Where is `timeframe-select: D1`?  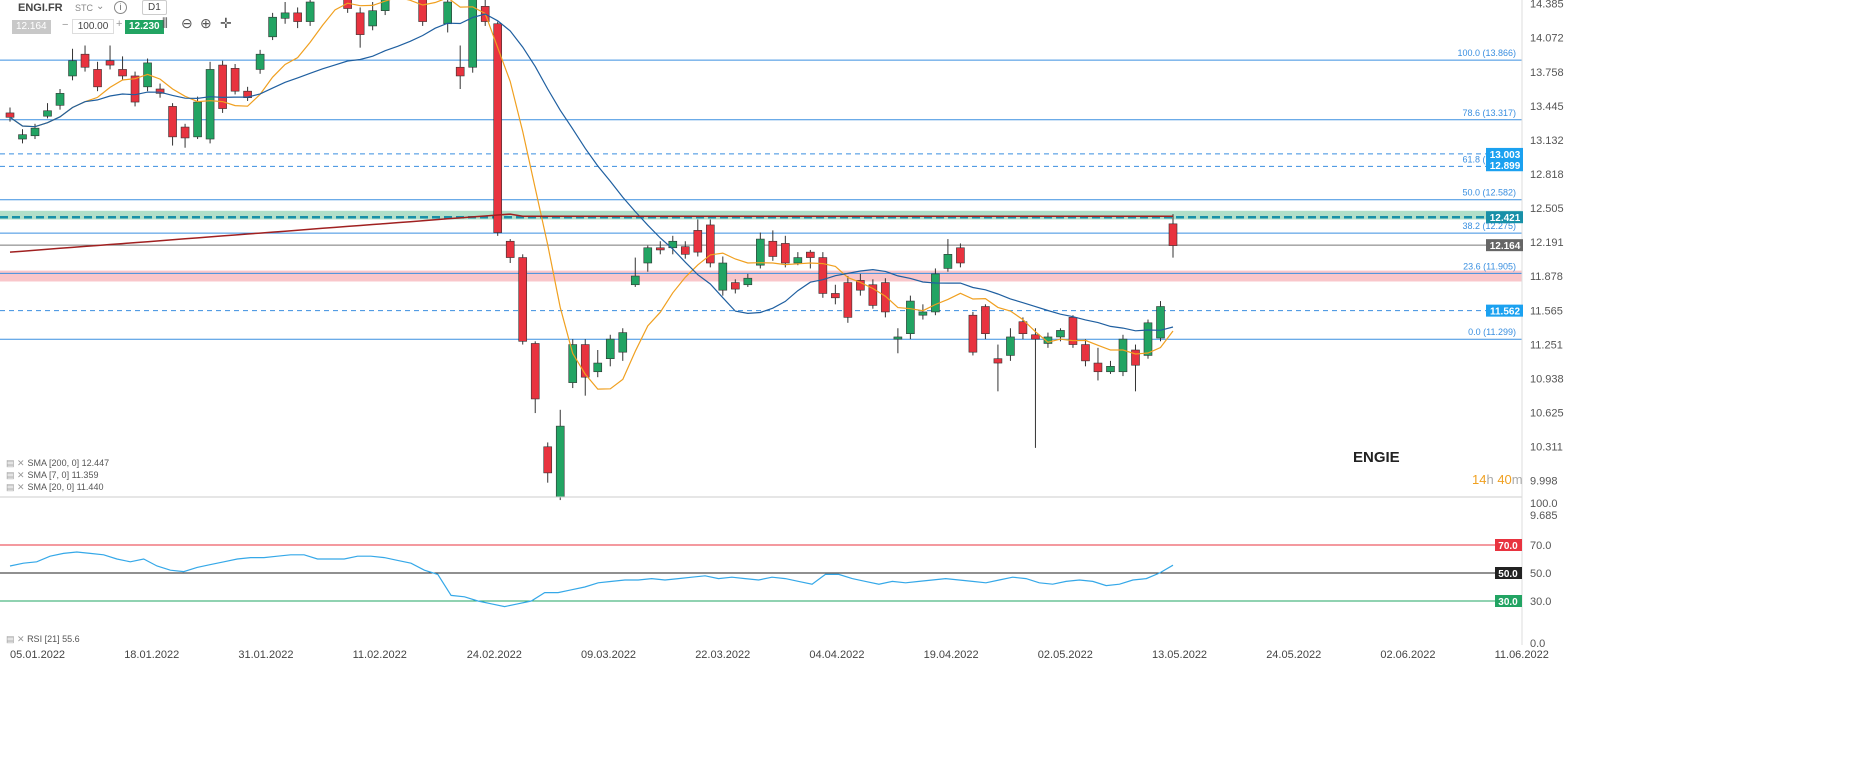 timeframe-select: D1 is located at coordinates (154, 7).